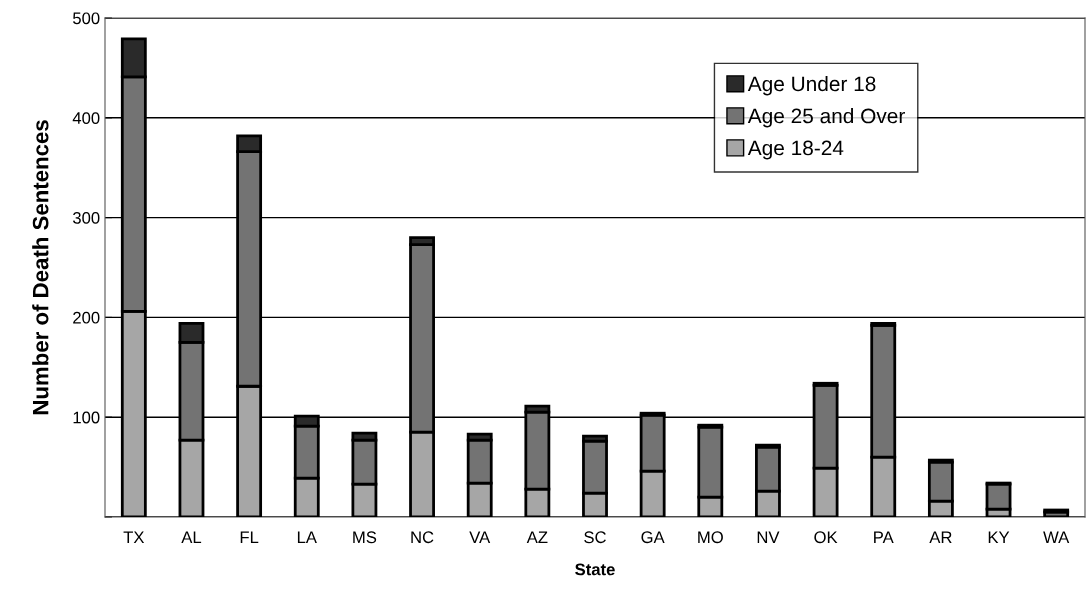 The width and height of the screenshot is (1089, 599). I want to click on x-tick-label: MO, so click(710, 537).